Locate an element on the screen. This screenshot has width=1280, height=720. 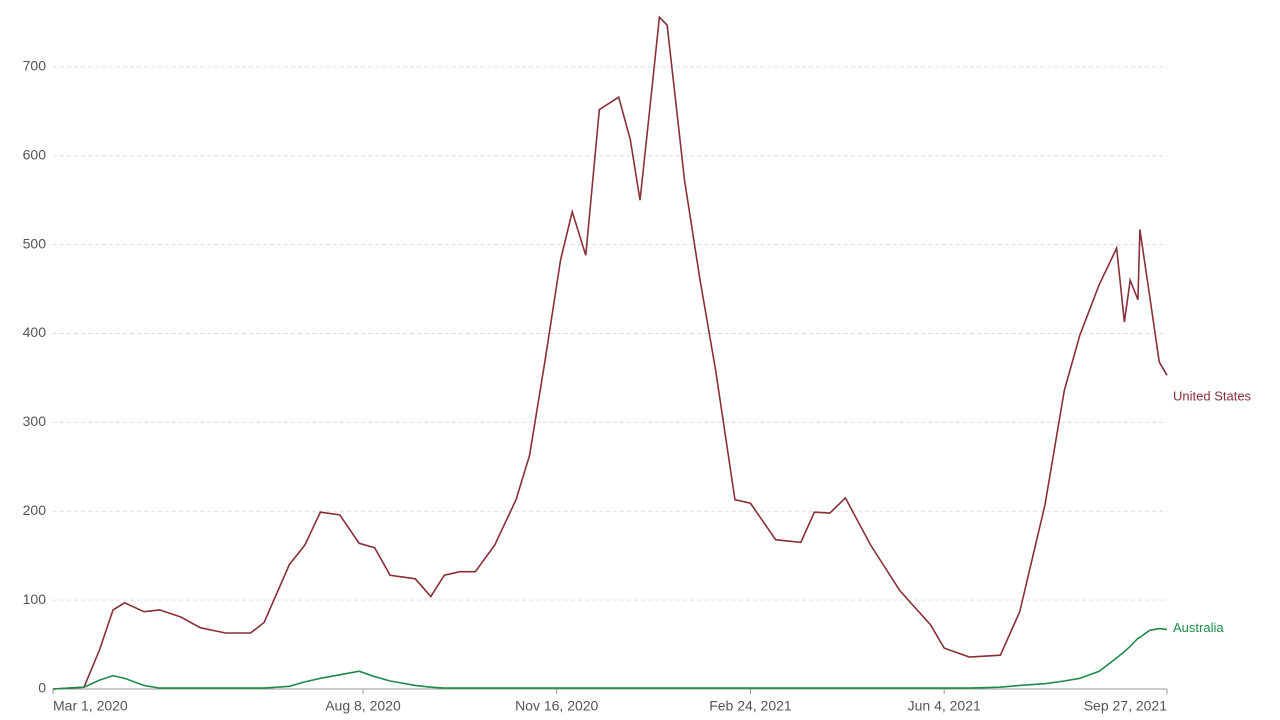
x-tick-label: Aug 8, 2020 is located at coordinates (363, 706).